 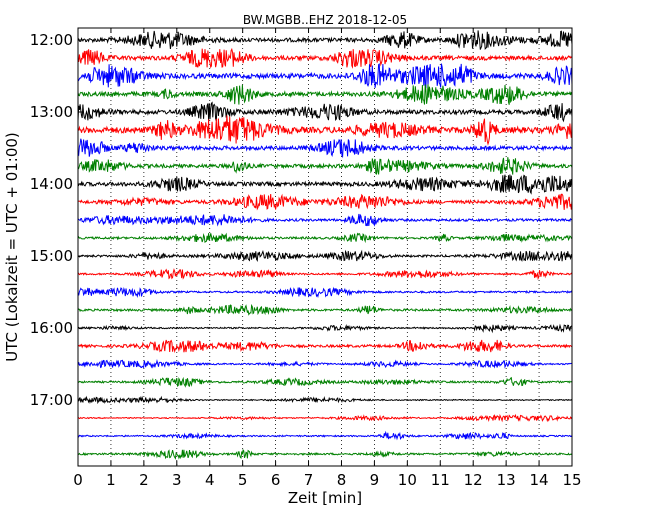 What do you see at coordinates (51, 256) in the screenshot?
I see `y-tick-label: 15:00` at bounding box center [51, 256].